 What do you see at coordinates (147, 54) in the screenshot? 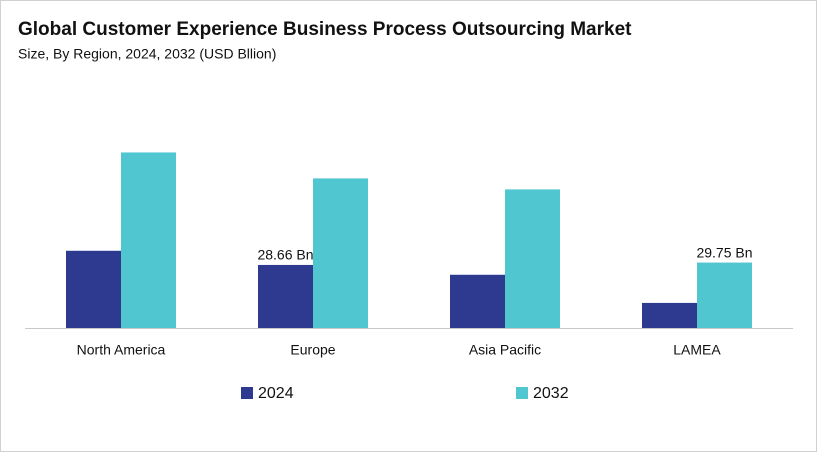
I see `chart-subtitle: Size, By Region, 2024, 2032 (USD Bllion)` at bounding box center [147, 54].